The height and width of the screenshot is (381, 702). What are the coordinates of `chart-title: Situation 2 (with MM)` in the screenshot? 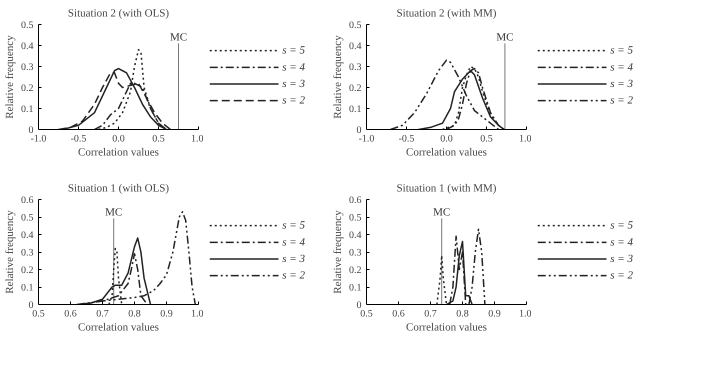 It's located at (446, 14).